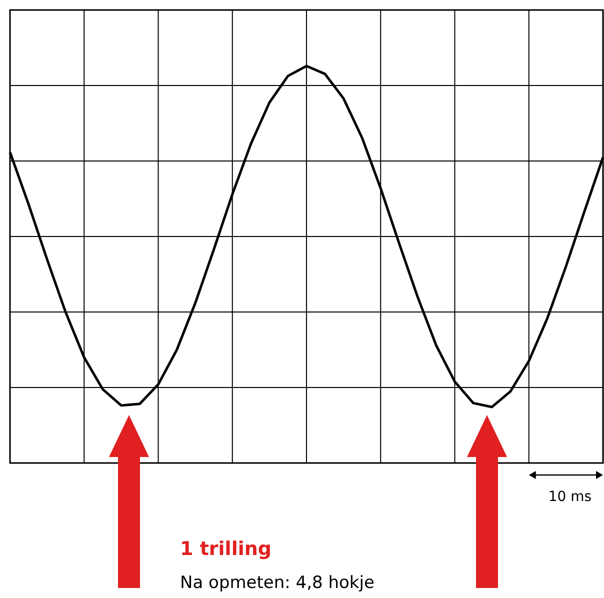 The height and width of the screenshot is (598, 604). What do you see at coordinates (570, 497) in the screenshot?
I see `text: 10 ms` at bounding box center [570, 497].